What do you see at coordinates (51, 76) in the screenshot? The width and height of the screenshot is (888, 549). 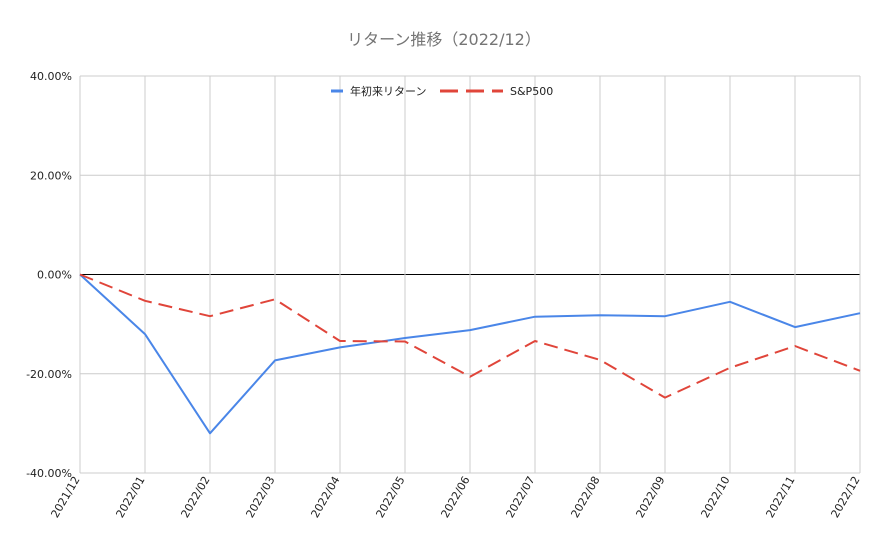 I see `y-tick-label: 40.00%` at bounding box center [51, 76].